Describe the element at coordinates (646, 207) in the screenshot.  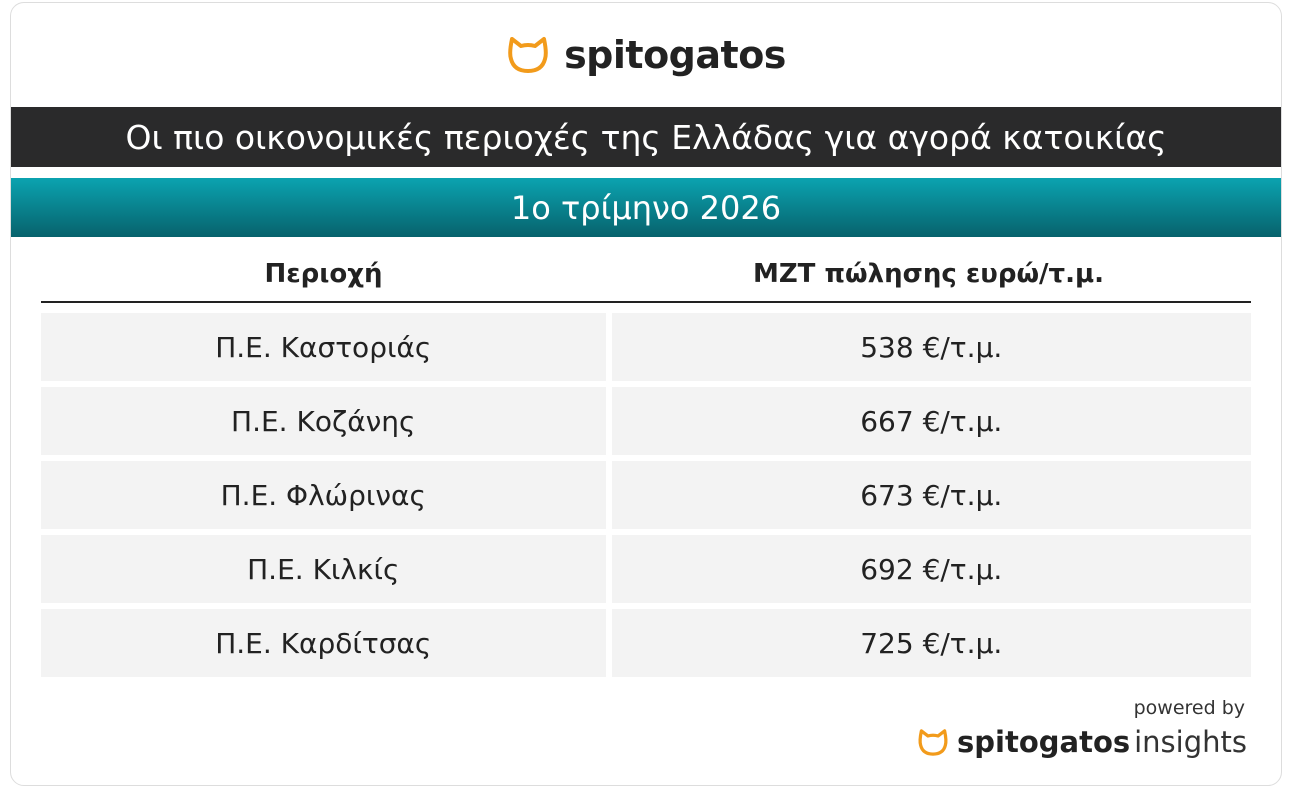
I see `subtitle: 1ο τρίμηνο 2026` at that location.